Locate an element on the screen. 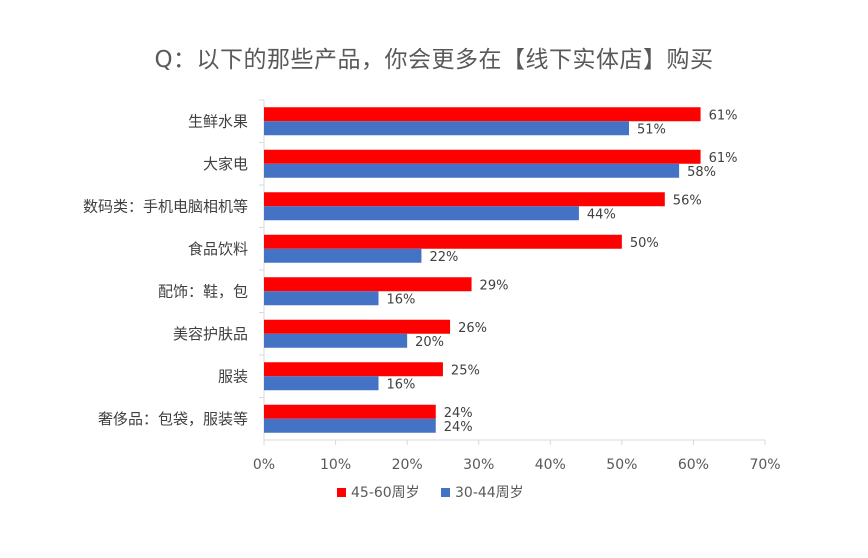 This screenshot has height=558, width=868. data-label: 58% is located at coordinates (701, 172).